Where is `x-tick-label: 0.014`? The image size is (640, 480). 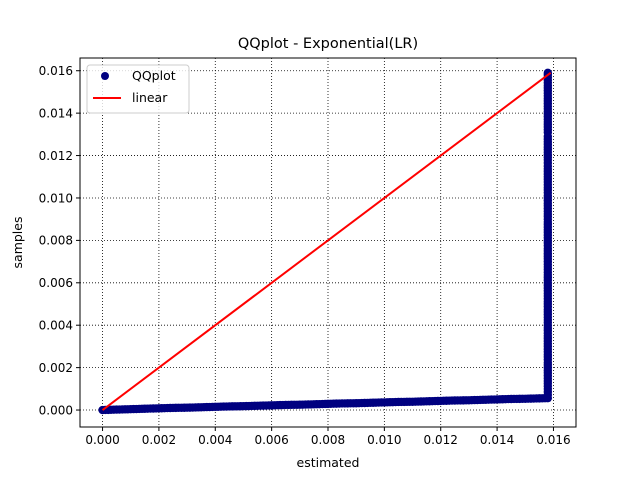 x-tick-label: 0.014 is located at coordinates (497, 440).